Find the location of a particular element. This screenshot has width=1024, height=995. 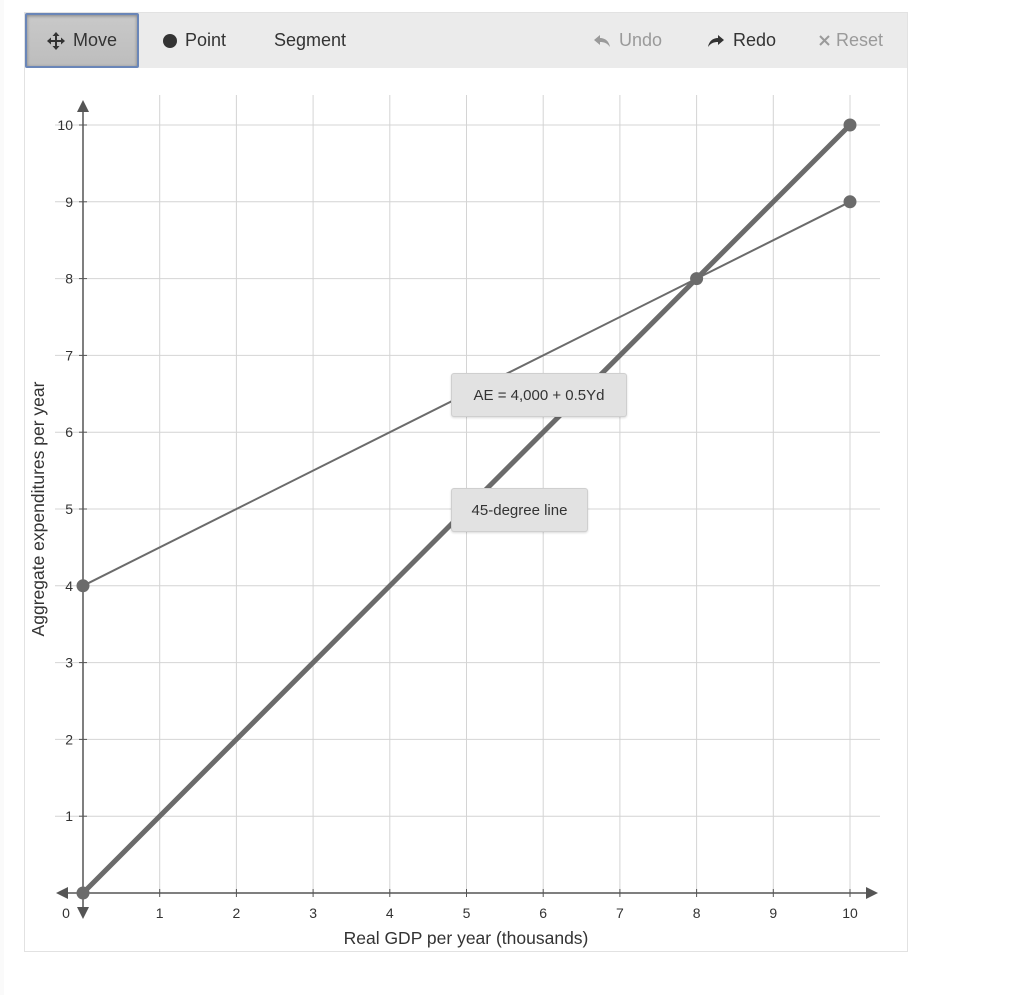

segment-label: Segment is located at coordinates (310, 40).